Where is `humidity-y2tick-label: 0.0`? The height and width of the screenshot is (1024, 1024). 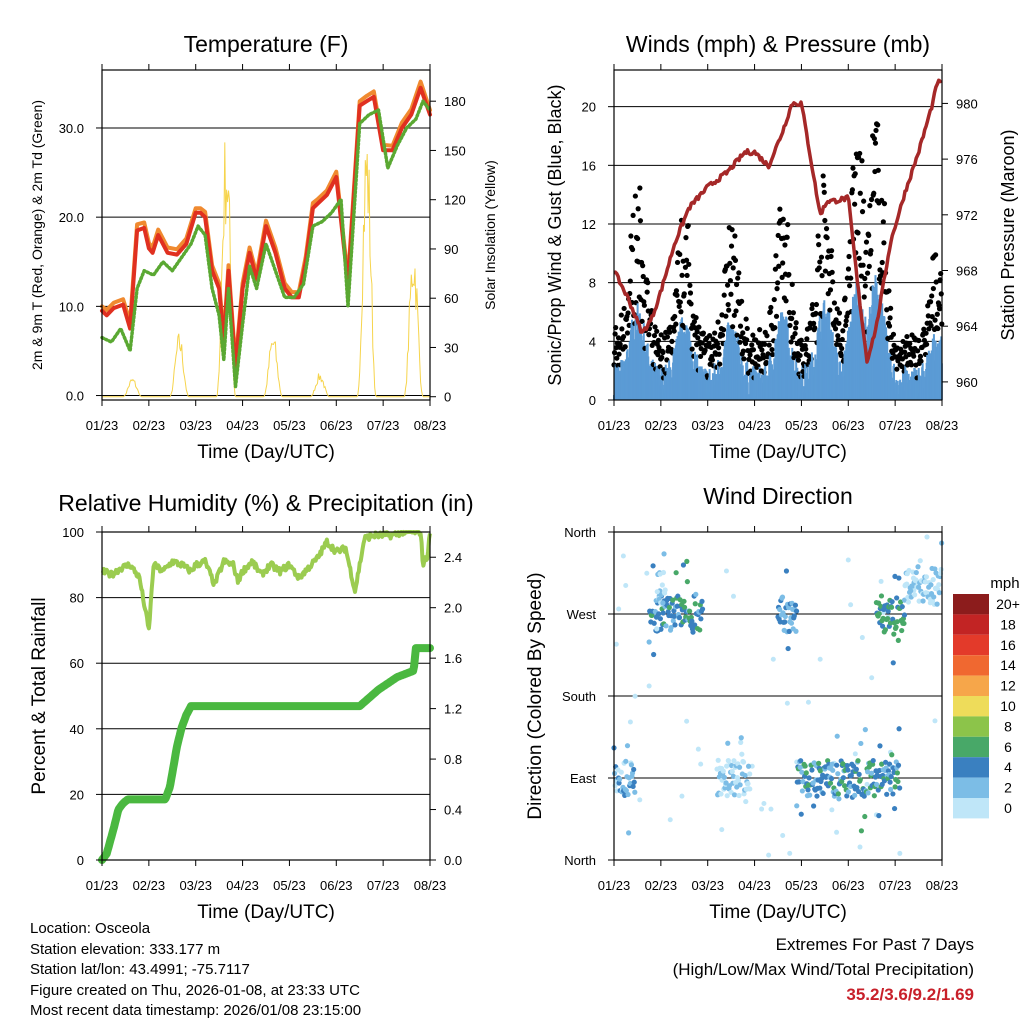 humidity-y2tick-label: 0.0 is located at coordinates (453, 860).